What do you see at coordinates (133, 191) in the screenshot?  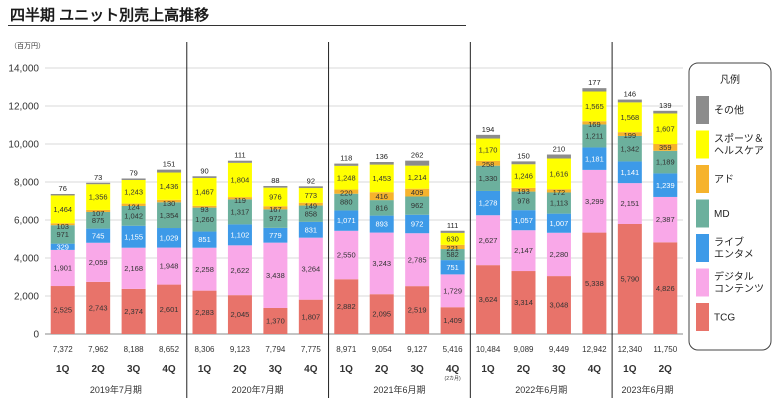 I see `data-label: 1,243` at bounding box center [133, 191].